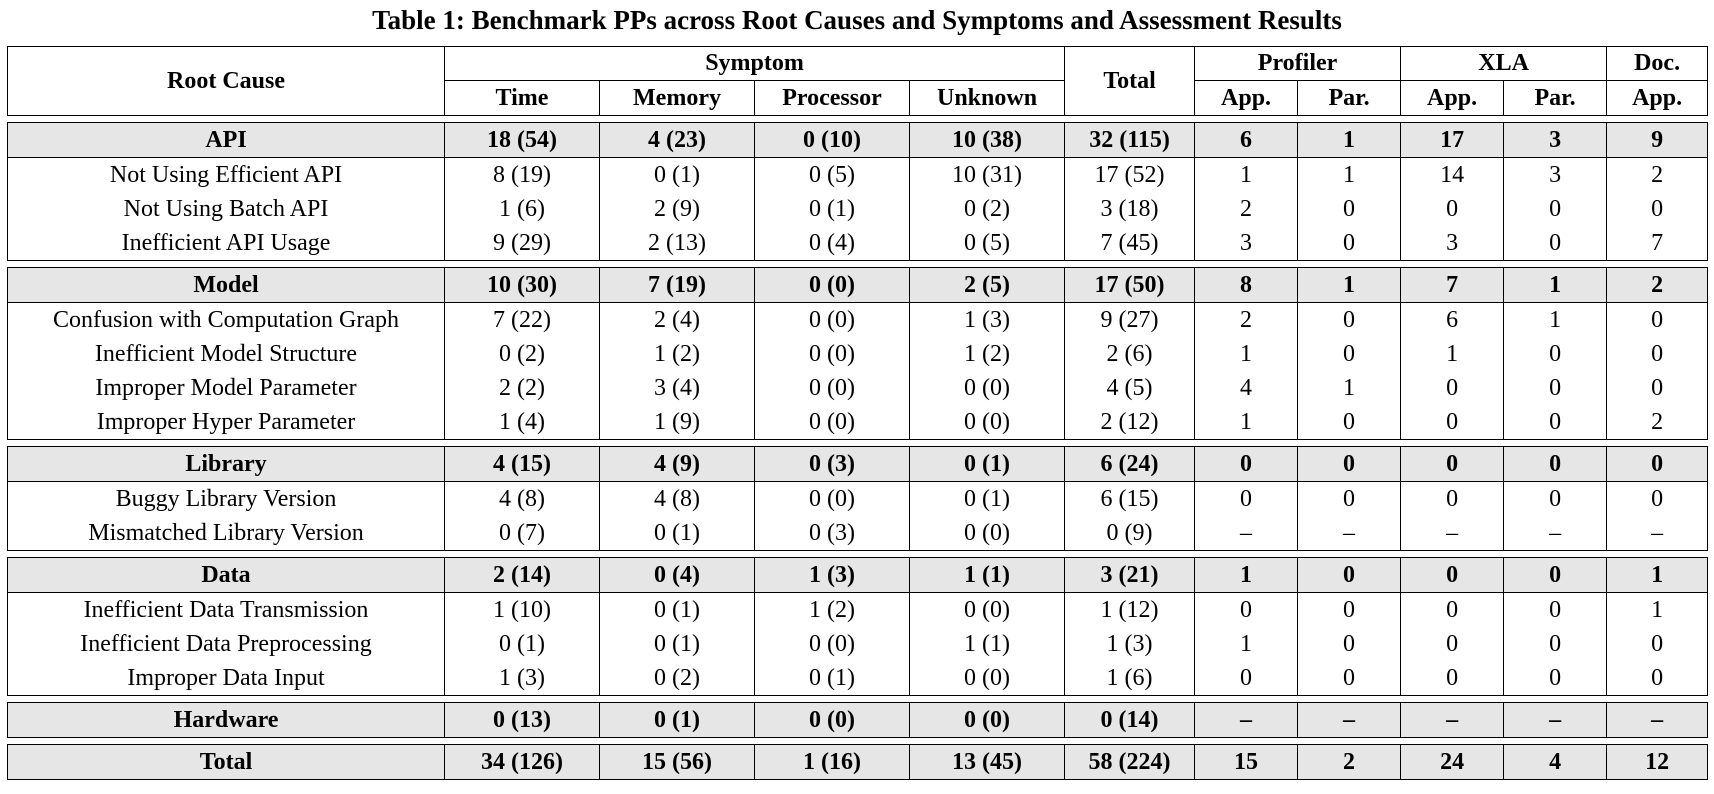 The image size is (1714, 794). I want to click on table-cell: 1 (3), so click(522, 678).